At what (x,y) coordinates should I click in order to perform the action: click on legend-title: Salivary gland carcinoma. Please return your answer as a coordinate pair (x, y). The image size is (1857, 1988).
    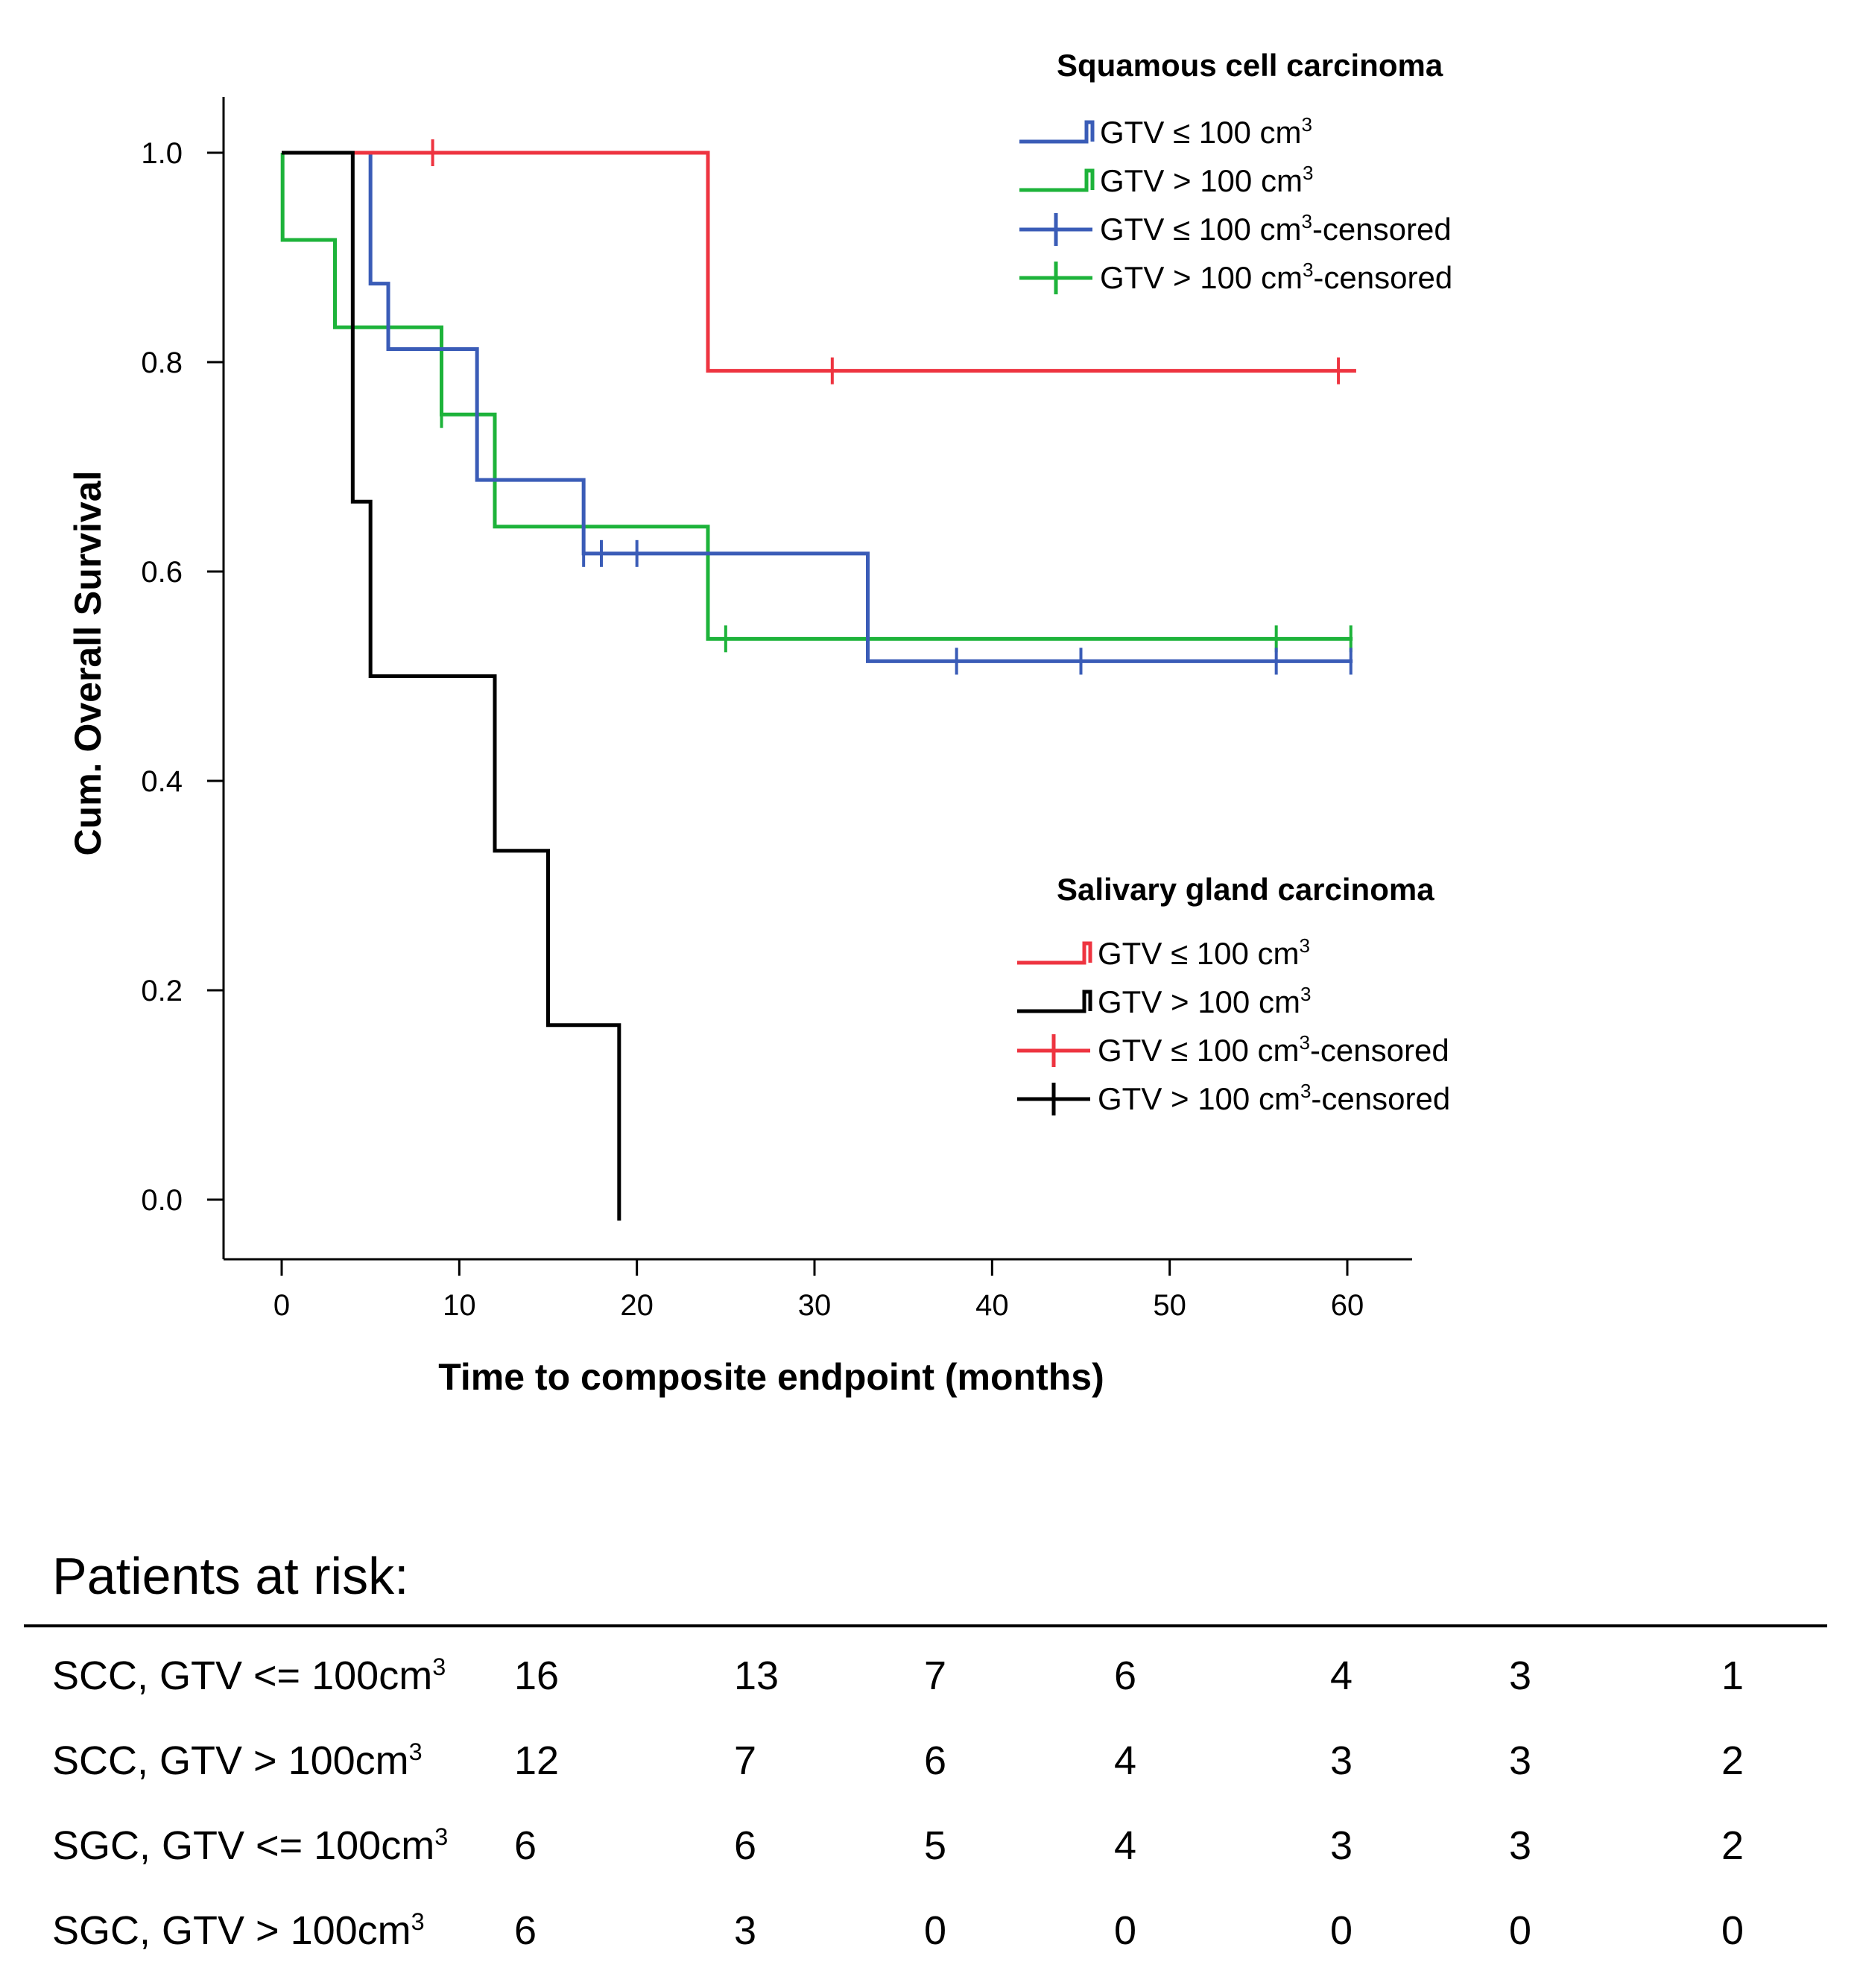
    Looking at the image, I should click on (1245, 890).